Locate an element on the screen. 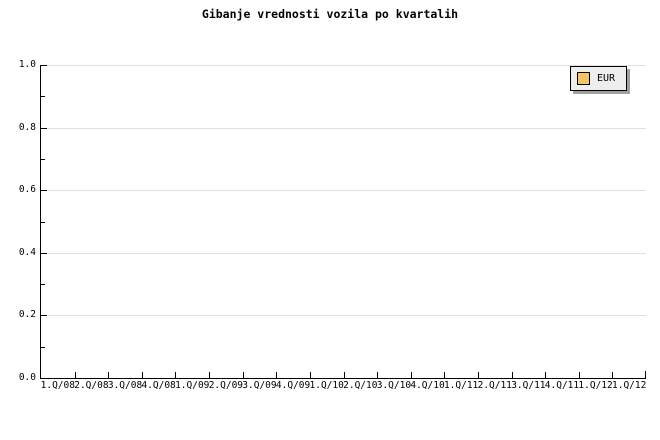 Image resolution: width=660 pixels, height=440 pixels. x-axis-label: 2.Q/11 is located at coordinates (494, 385).